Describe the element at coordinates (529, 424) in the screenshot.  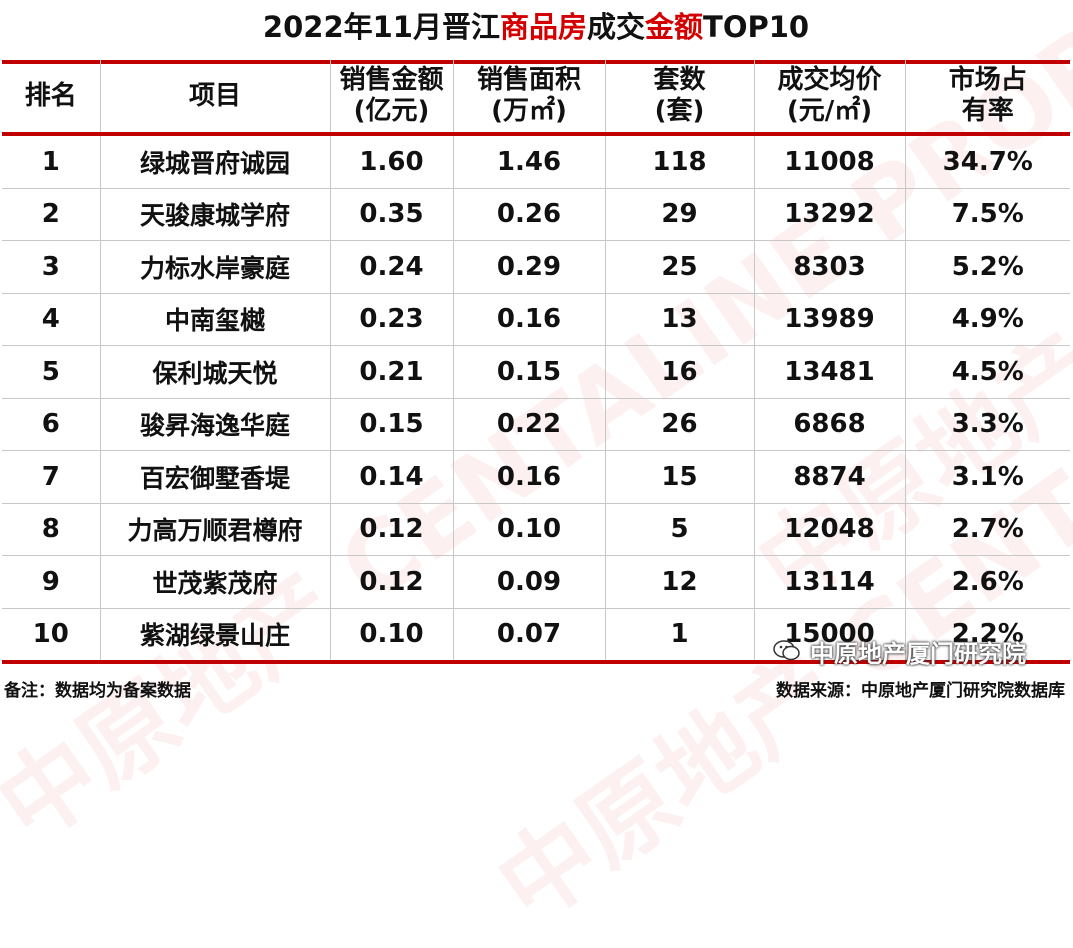
I see `cell-area: 0.22` at that location.